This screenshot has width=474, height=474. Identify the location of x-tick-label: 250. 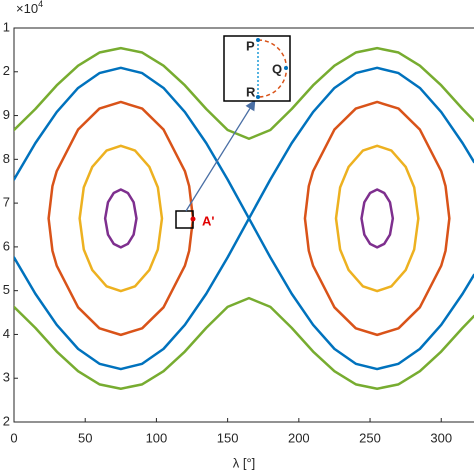
(370, 437).